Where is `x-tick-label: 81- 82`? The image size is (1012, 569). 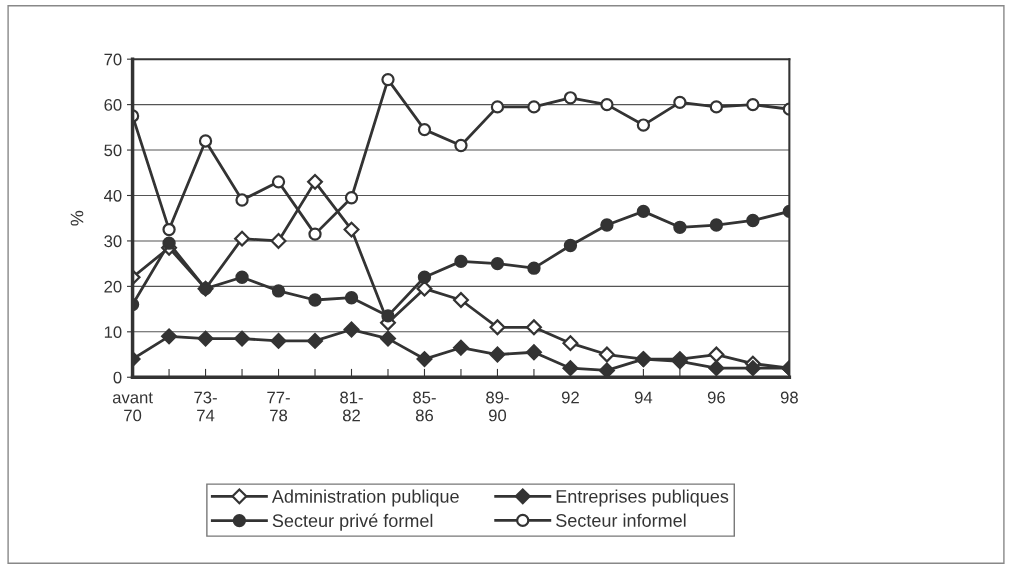 x-tick-label: 81- 82 is located at coordinates (351, 406).